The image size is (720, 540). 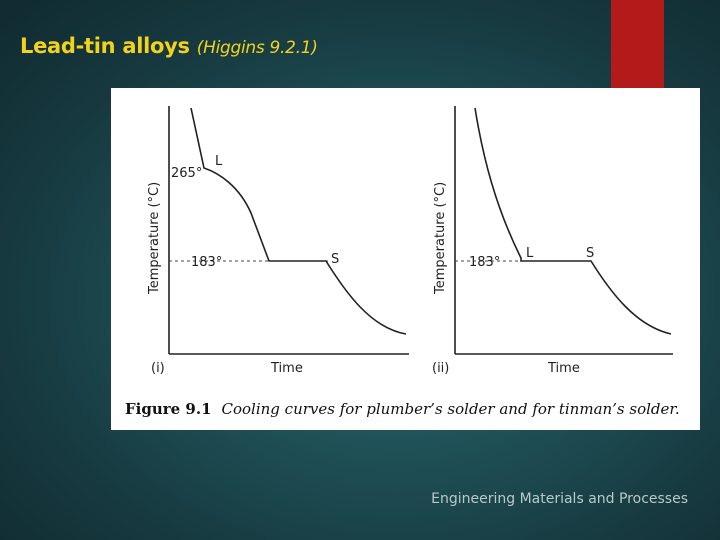 What do you see at coordinates (158, 368) in the screenshot?
I see `panel-i-label: (i)` at bounding box center [158, 368].